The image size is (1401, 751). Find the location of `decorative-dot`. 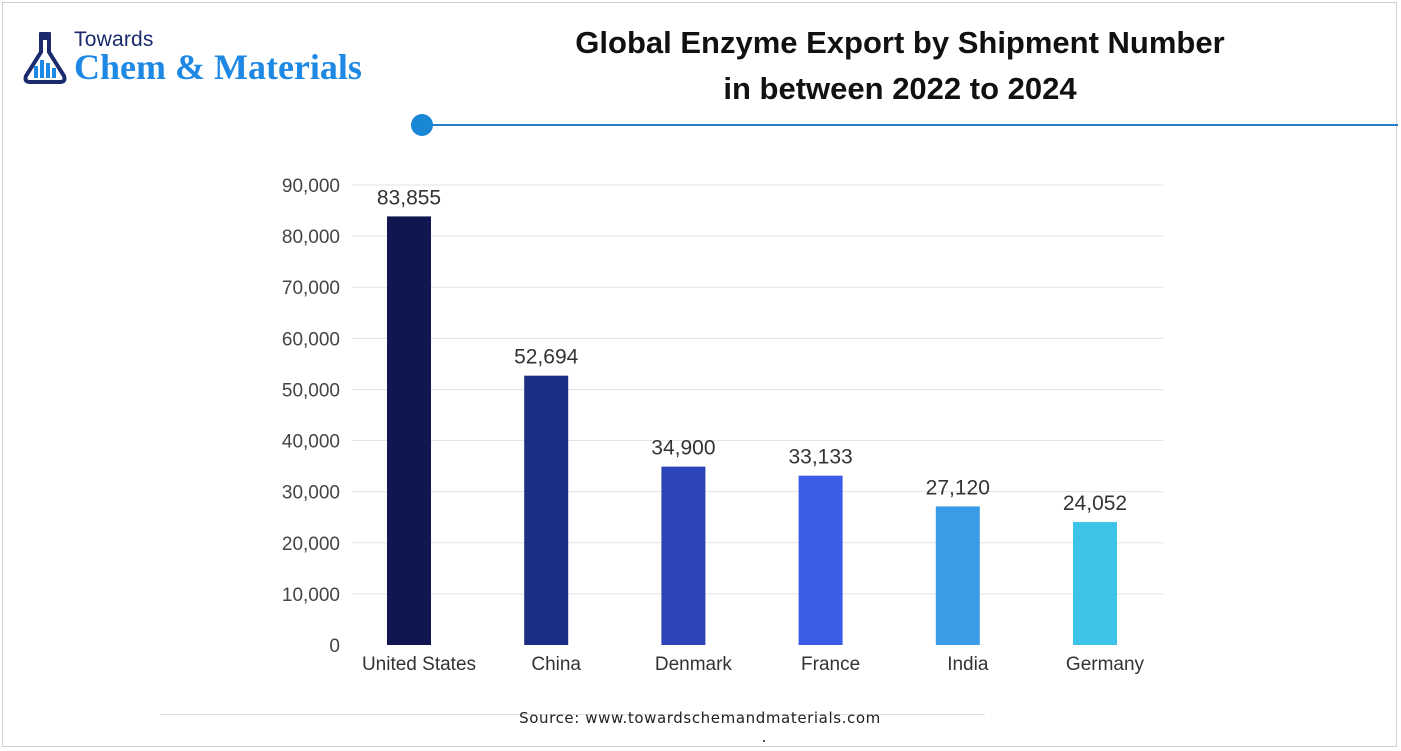

decorative-dot is located at coordinates (422, 125).